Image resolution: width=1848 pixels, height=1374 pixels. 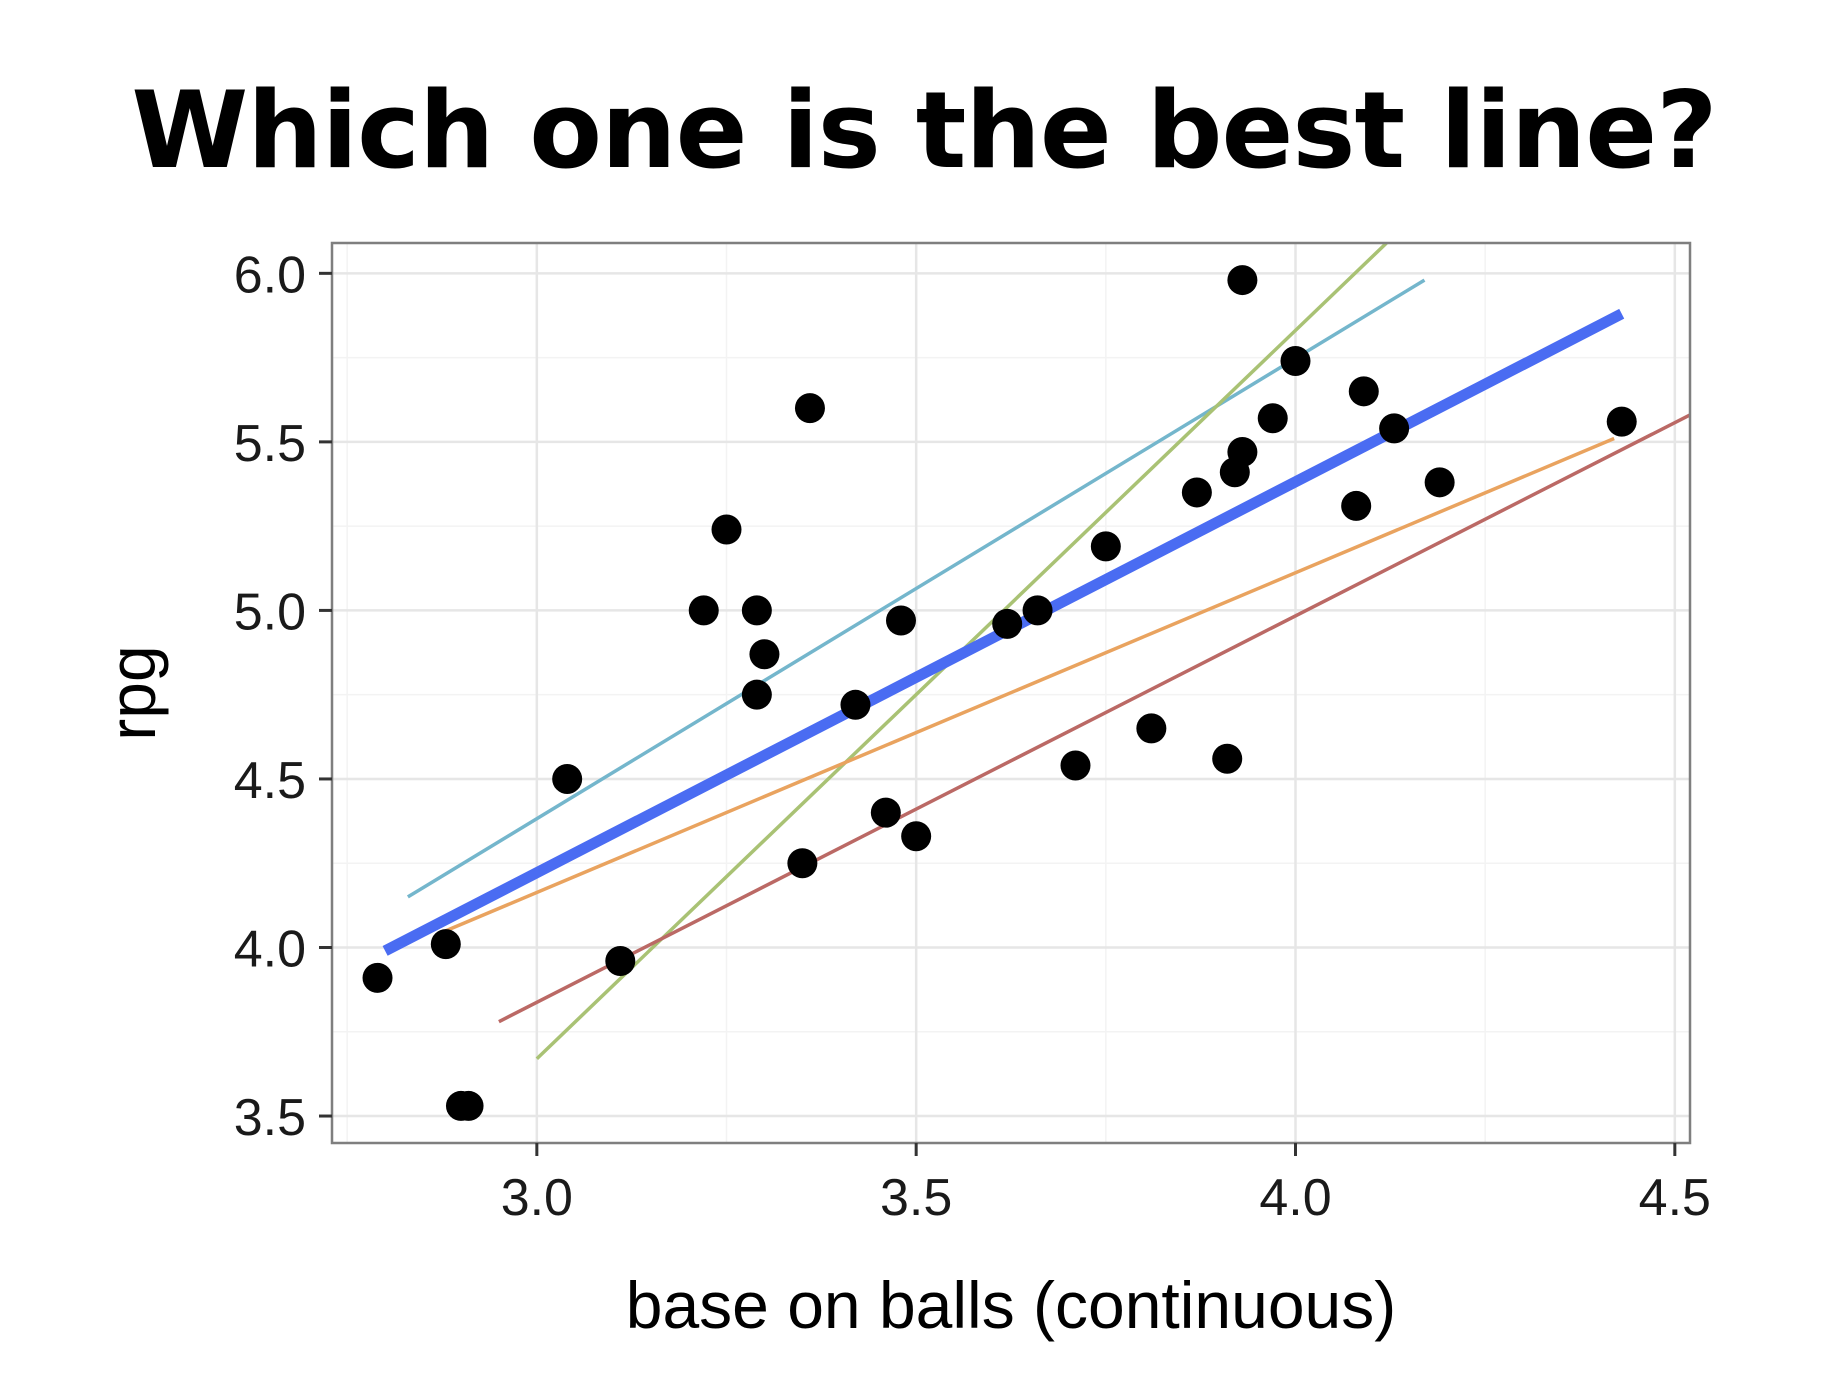 I want to click on x-axis-title: base on balls (continuous), so click(x=1011, y=1305).